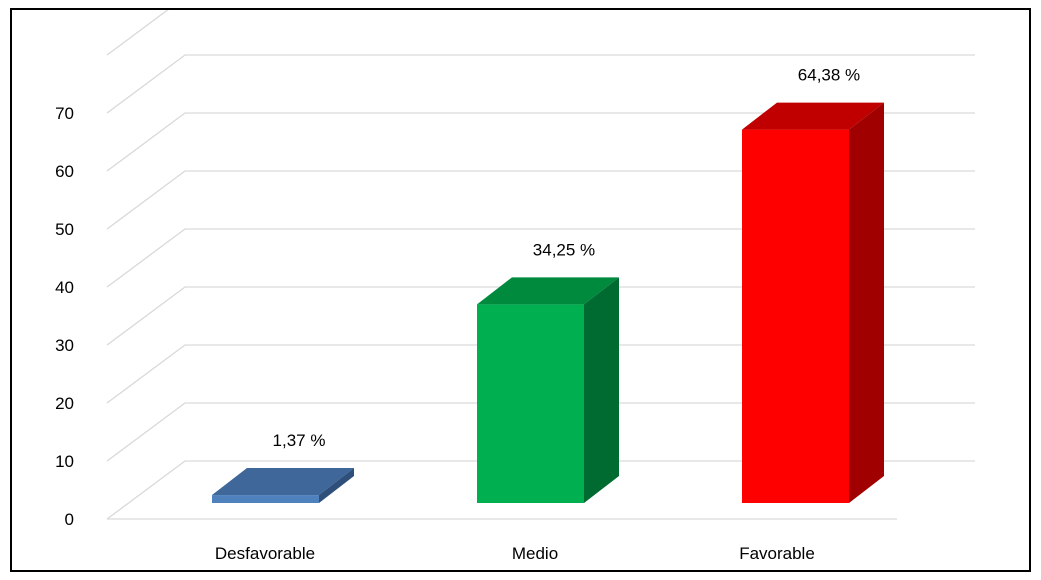 The width and height of the screenshot is (1041, 580). I want to click on bar-medio, so click(548, 390).